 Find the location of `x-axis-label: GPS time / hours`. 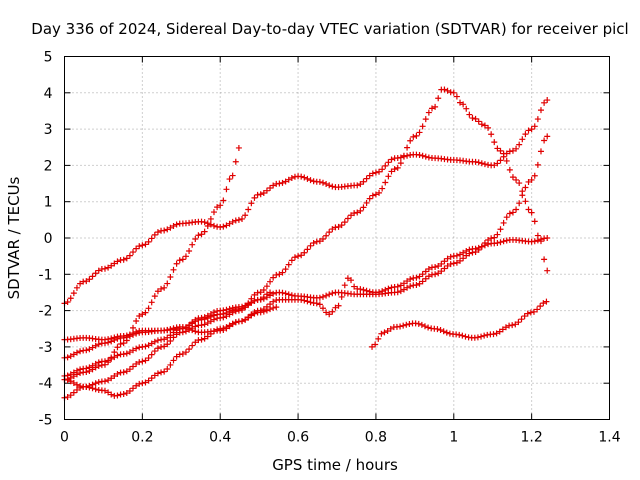

x-axis-label: GPS time / hours is located at coordinates (335, 465).